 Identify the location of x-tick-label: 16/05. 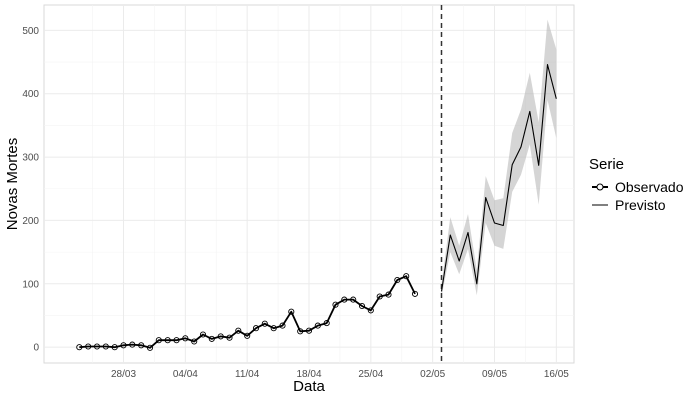
(556, 374).